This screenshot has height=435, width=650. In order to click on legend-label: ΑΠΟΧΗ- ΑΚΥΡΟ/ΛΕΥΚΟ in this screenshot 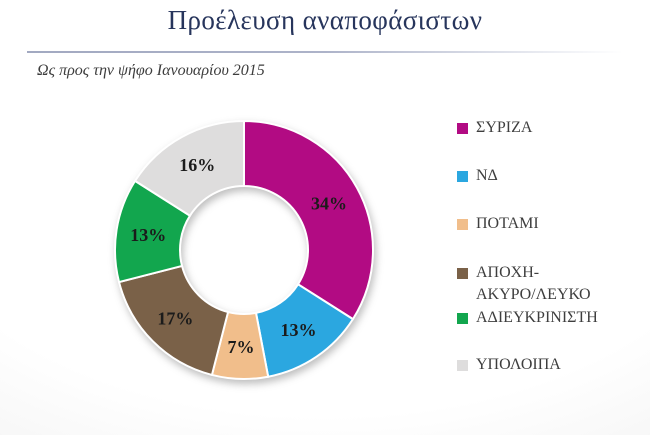, I will do `click(533, 283)`.